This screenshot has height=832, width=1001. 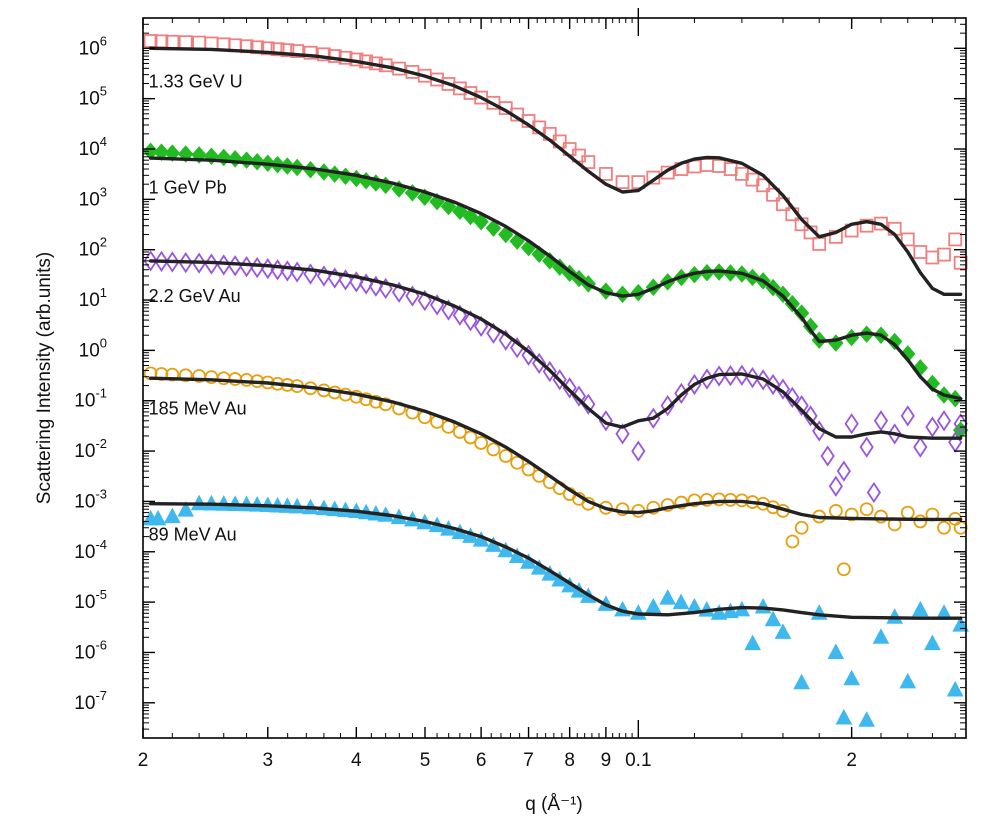 I want to click on x-tick-label: 5, so click(x=425, y=760).